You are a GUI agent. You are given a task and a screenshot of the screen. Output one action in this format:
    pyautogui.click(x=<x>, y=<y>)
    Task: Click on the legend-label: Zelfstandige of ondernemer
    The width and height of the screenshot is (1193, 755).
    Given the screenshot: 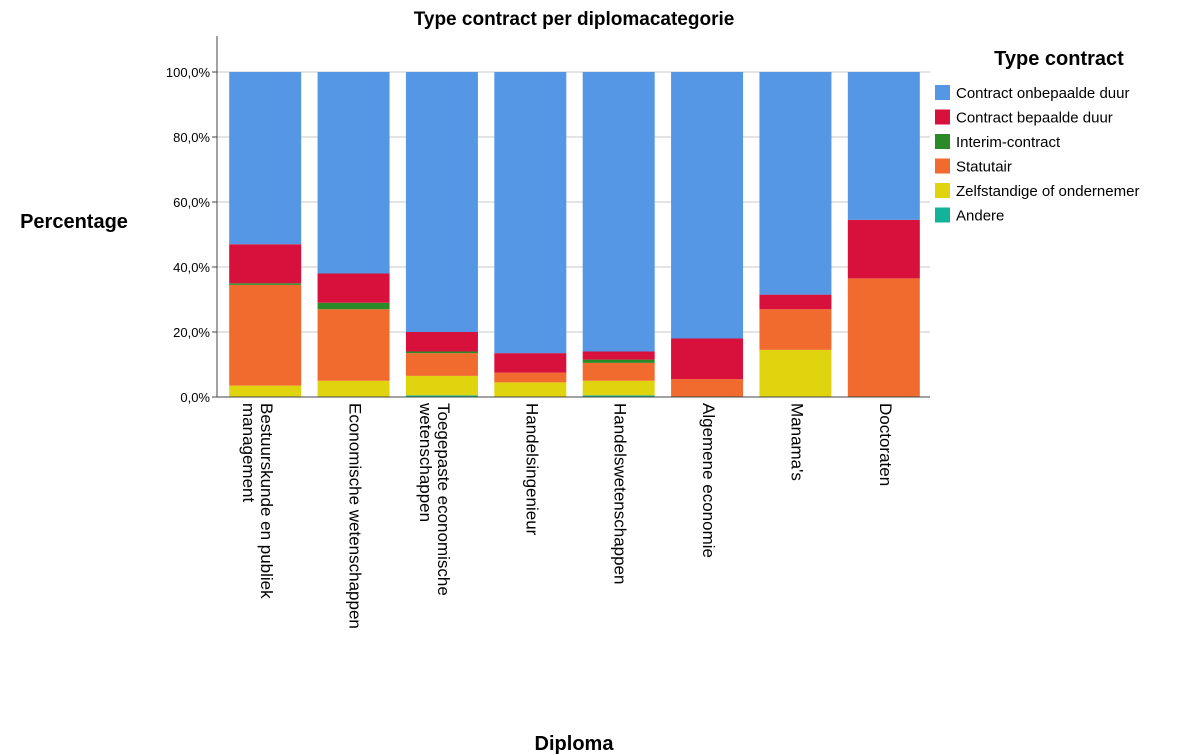 What is the action you would take?
    pyautogui.click(x=1047, y=191)
    